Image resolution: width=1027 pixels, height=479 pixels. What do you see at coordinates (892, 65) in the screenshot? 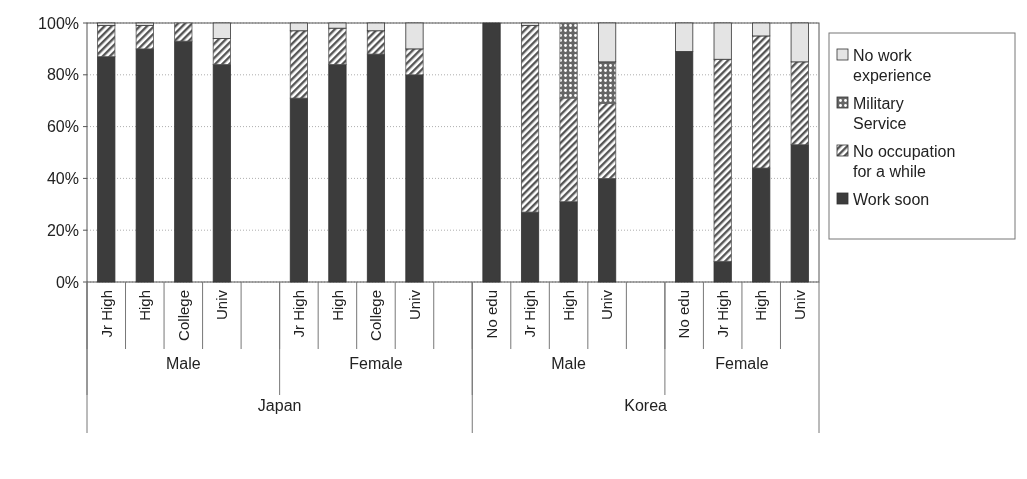
I see `legend-label: No work experience` at bounding box center [892, 65].